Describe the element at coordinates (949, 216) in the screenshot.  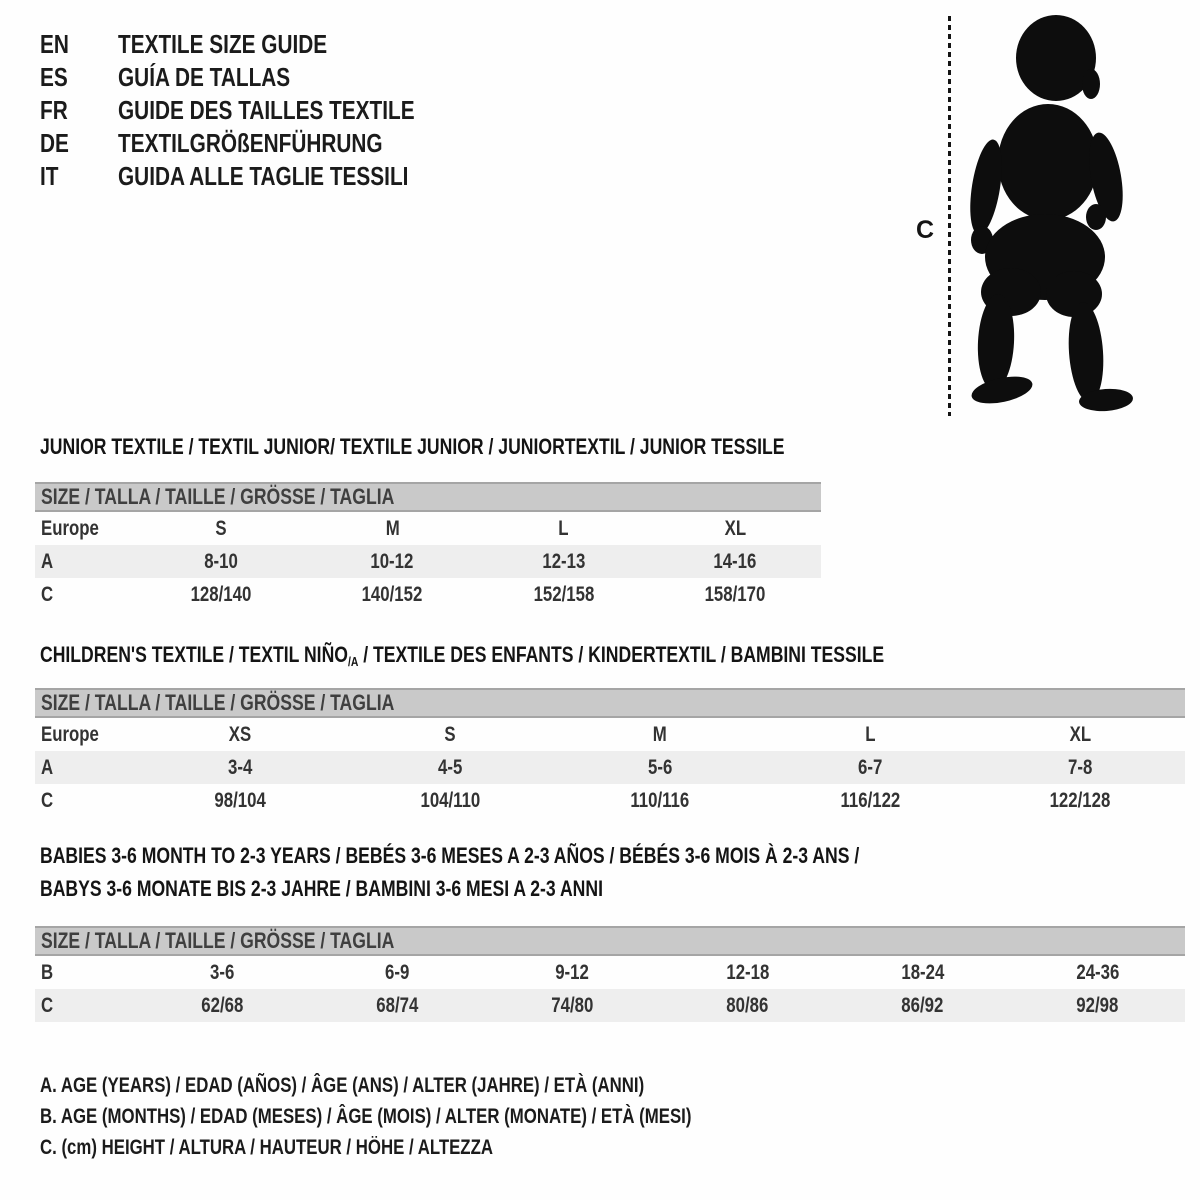
I see `height-measure-dashed-line` at that location.